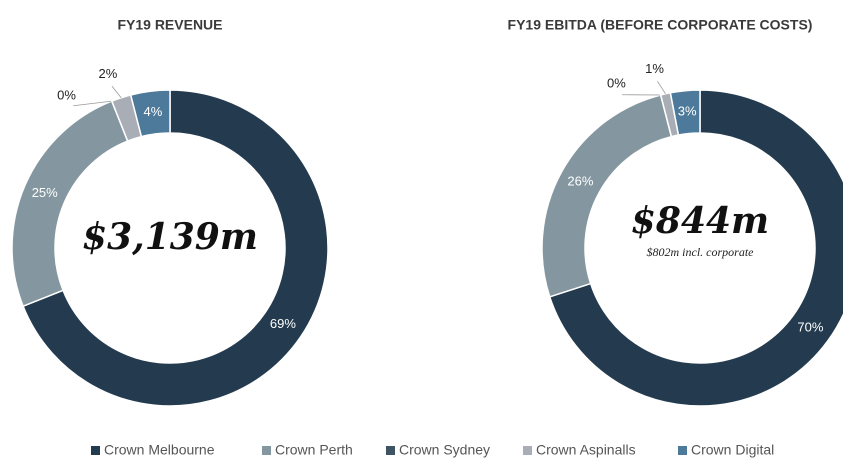 Image resolution: width=843 pixels, height=459 pixels. I want to click on data-label: 4%, so click(152, 111).